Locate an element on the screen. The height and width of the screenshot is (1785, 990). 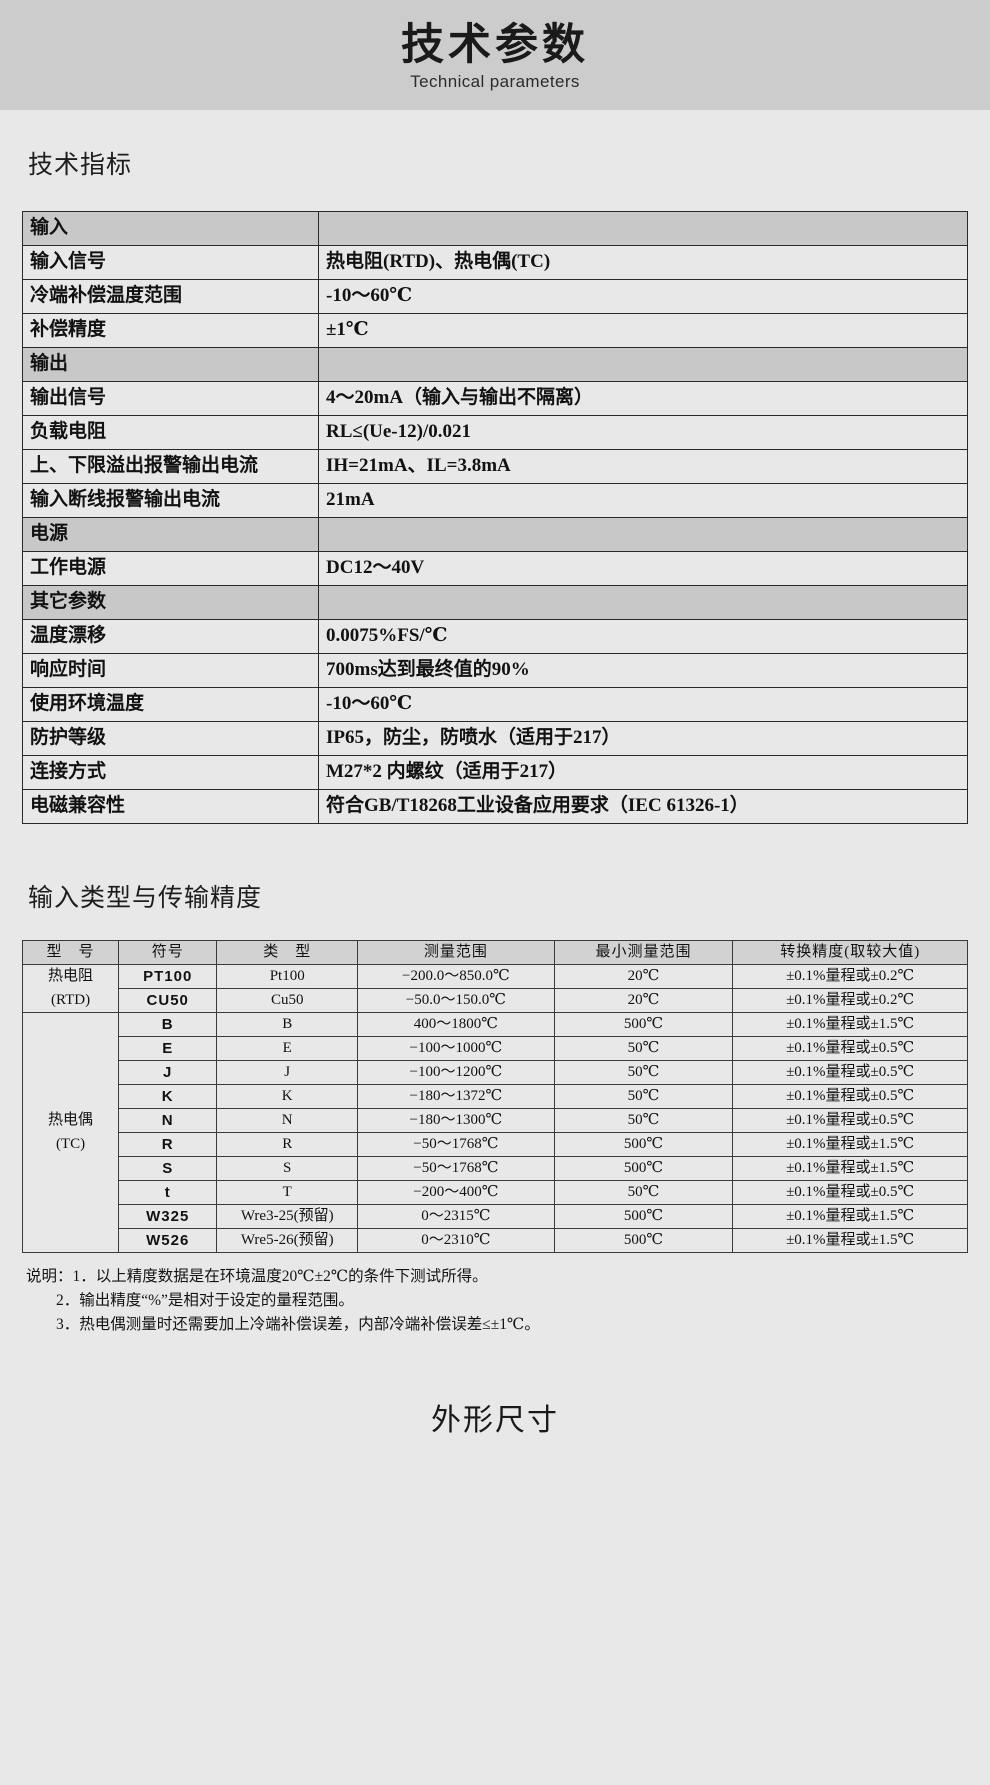
min-measuring-range-cell: 20℃ is located at coordinates (643, 1000).